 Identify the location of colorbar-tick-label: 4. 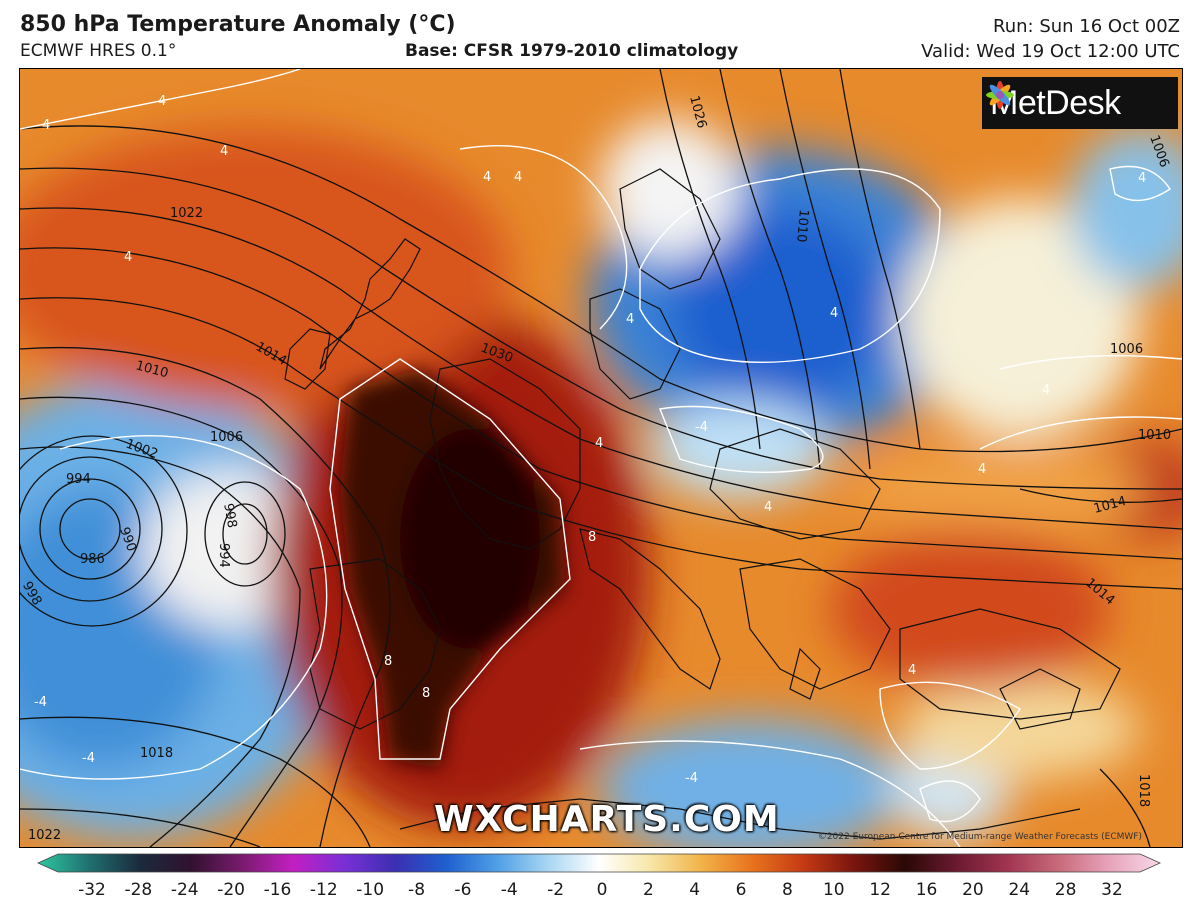
(695, 890).